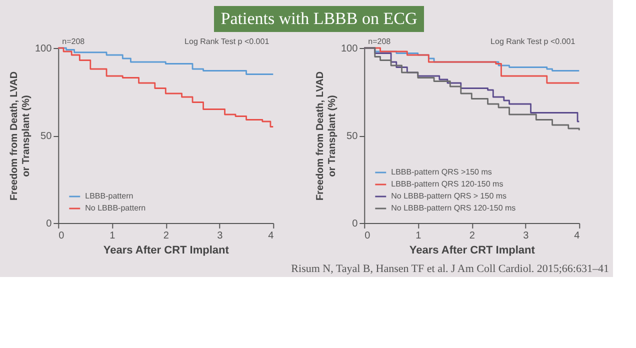 Image resolution: width=636 pixels, height=348 pixels. What do you see at coordinates (450, 269) in the screenshot?
I see `text: Risum N, Tayal B, Hansen TF et al. J Am Coll Cardiol. 2015;66:631–41` at bounding box center [450, 269].